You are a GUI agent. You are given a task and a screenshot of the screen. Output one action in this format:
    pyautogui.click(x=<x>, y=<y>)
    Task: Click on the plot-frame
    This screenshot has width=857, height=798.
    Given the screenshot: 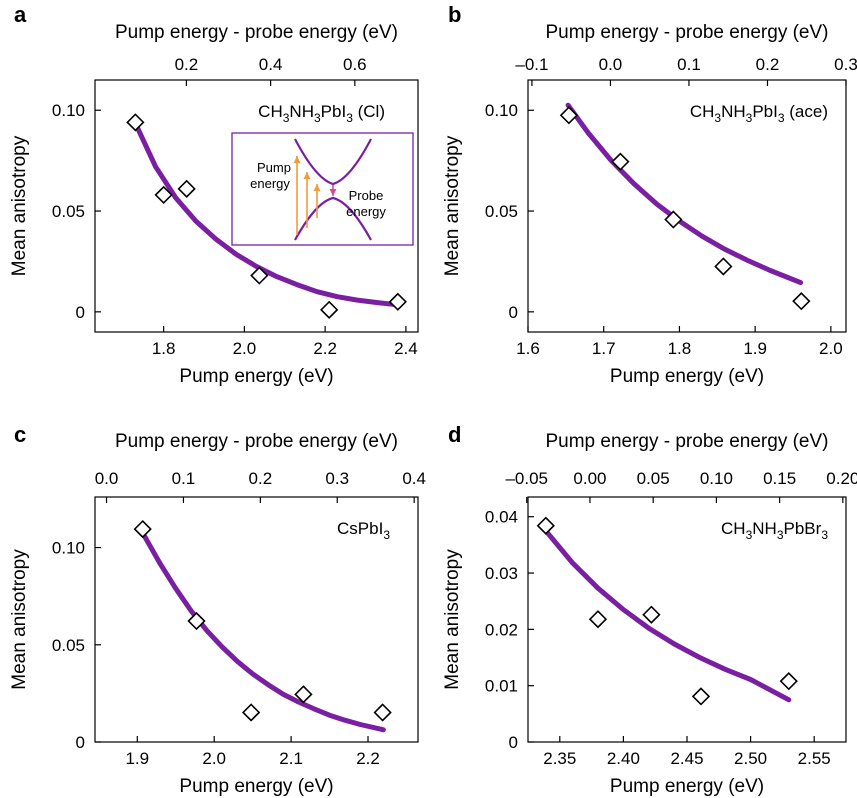 What is the action you would take?
    pyautogui.click(x=687, y=206)
    